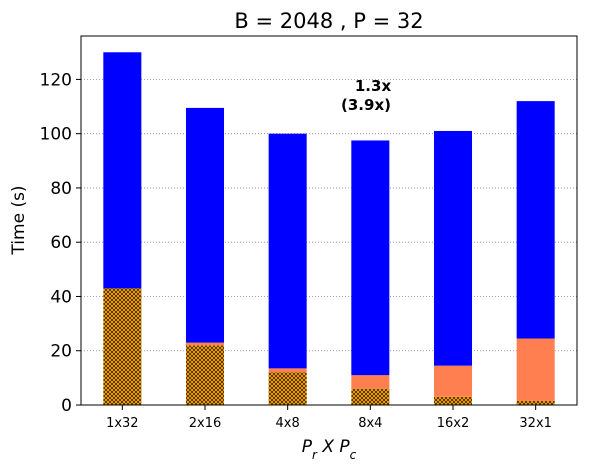 The height and width of the screenshot is (466, 590). Describe the element at coordinates (288, 423) in the screenshot. I see `x-tick-label: 4x8` at that location.